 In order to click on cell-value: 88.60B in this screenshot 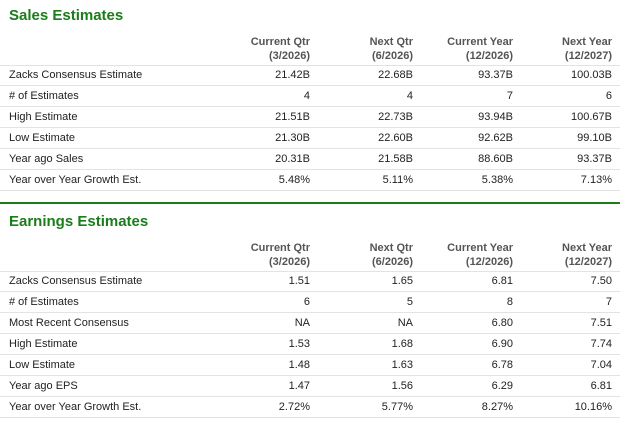, I will do `click(495, 159)`.